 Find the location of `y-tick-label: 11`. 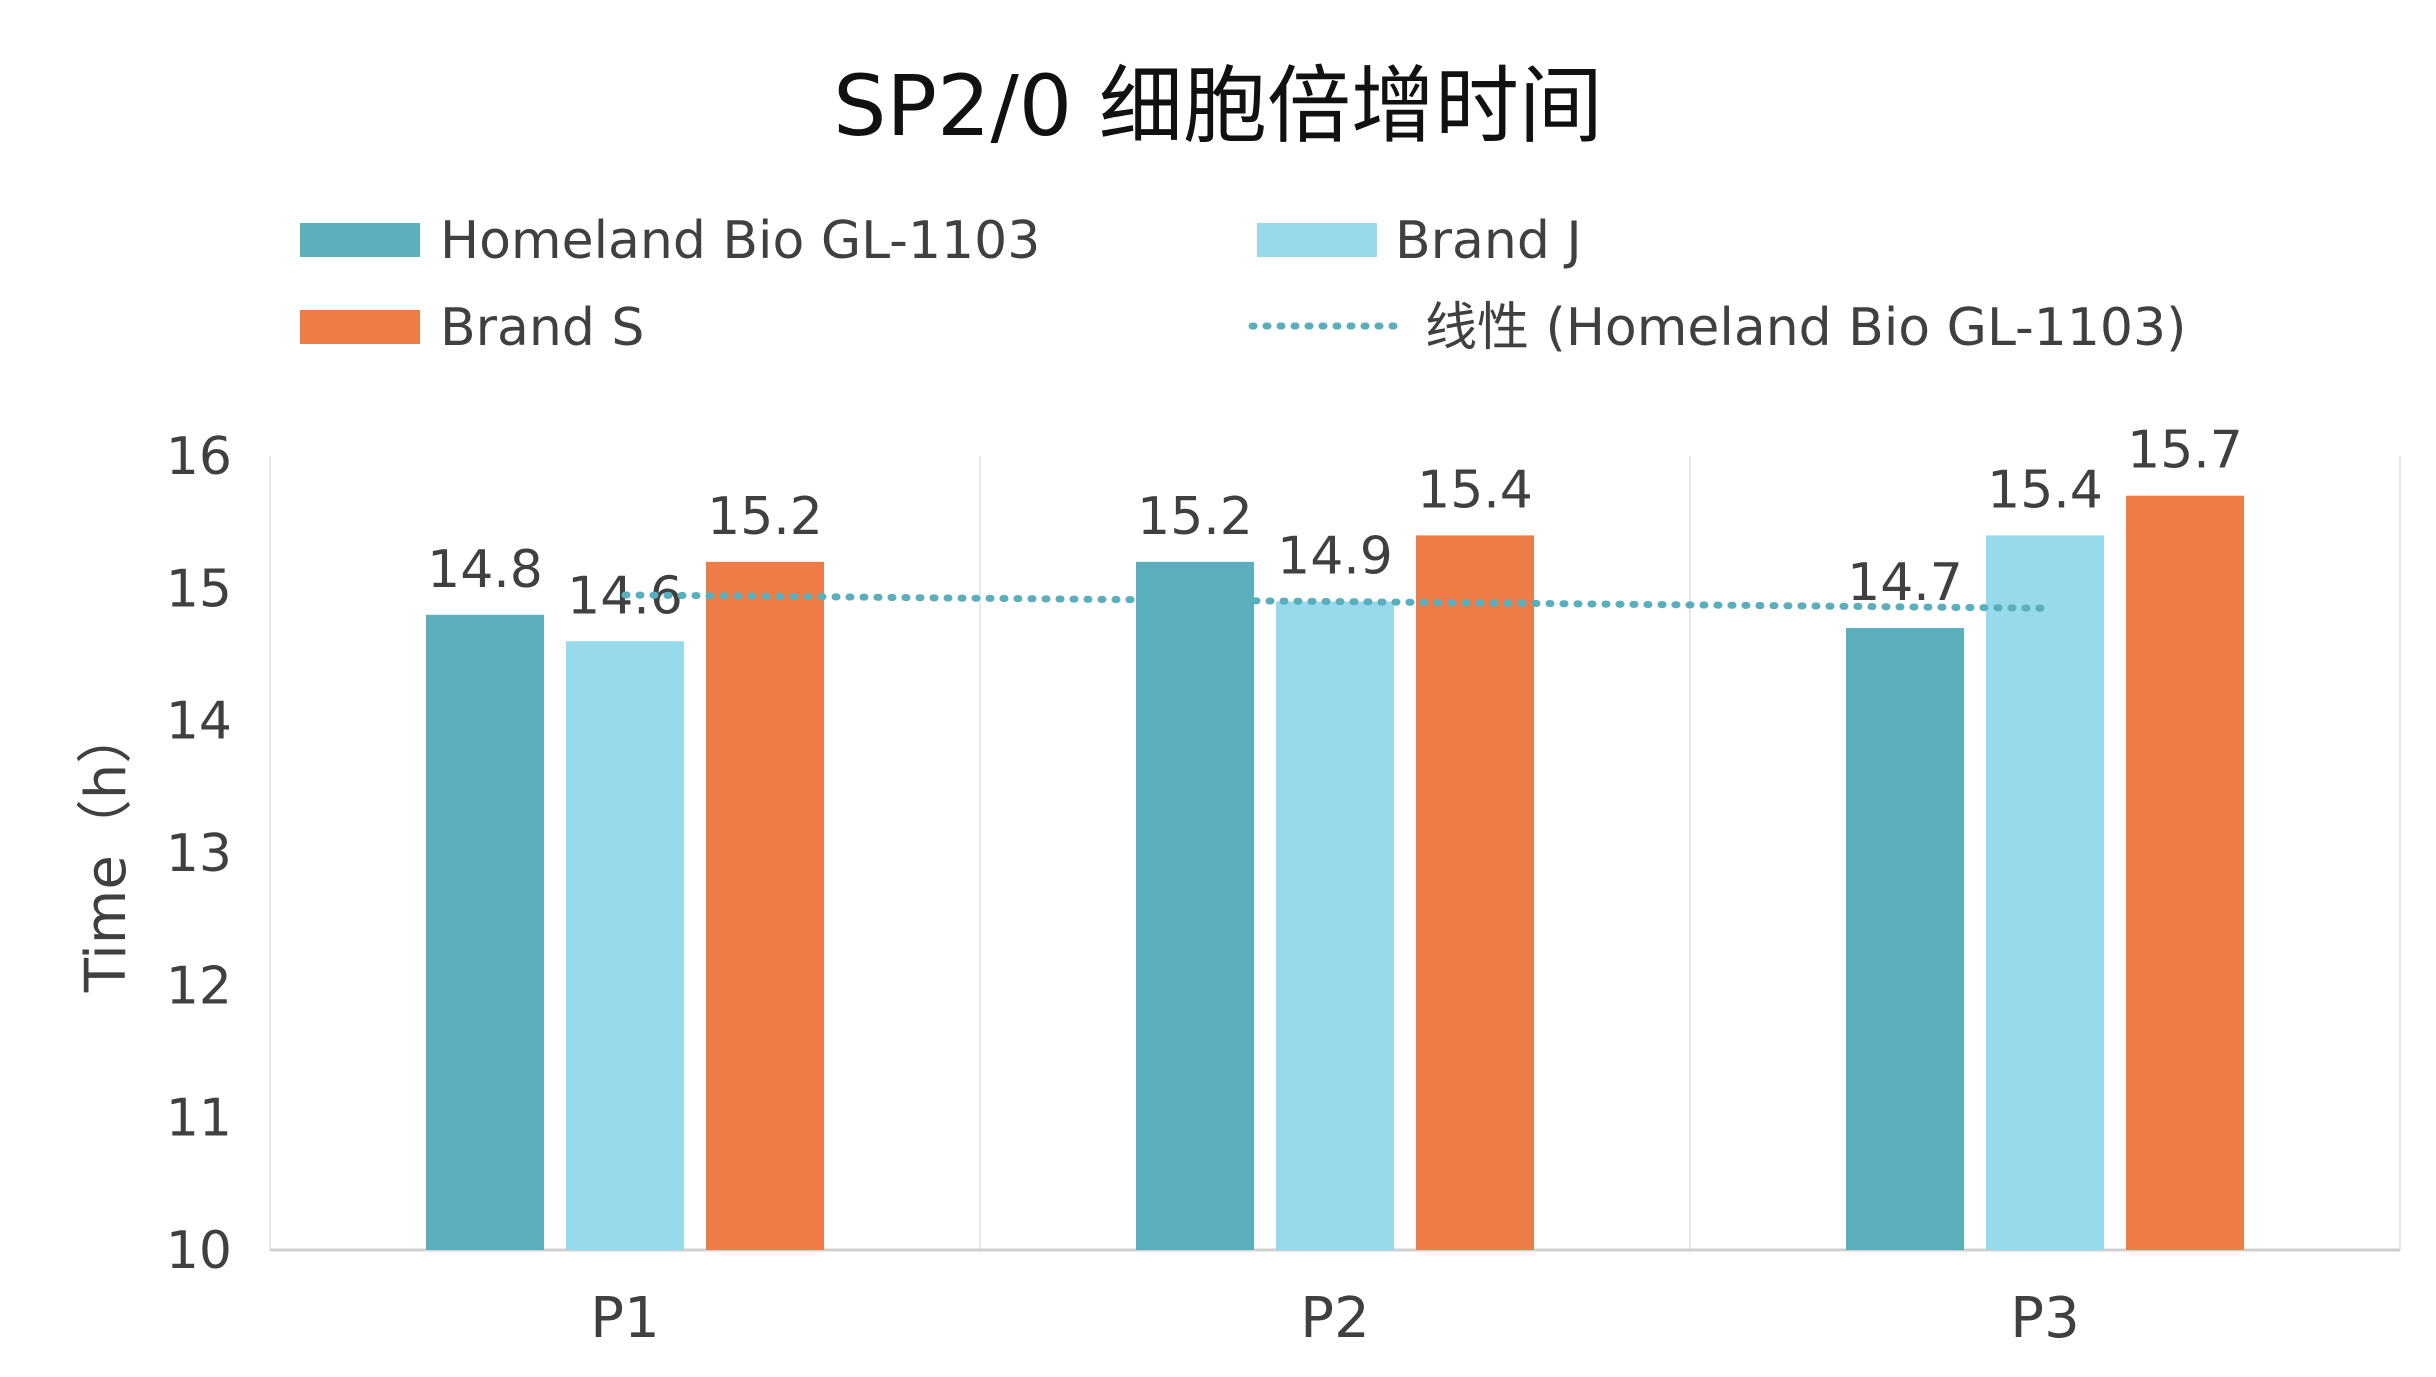

y-tick-label: 11 is located at coordinates (199, 1119).